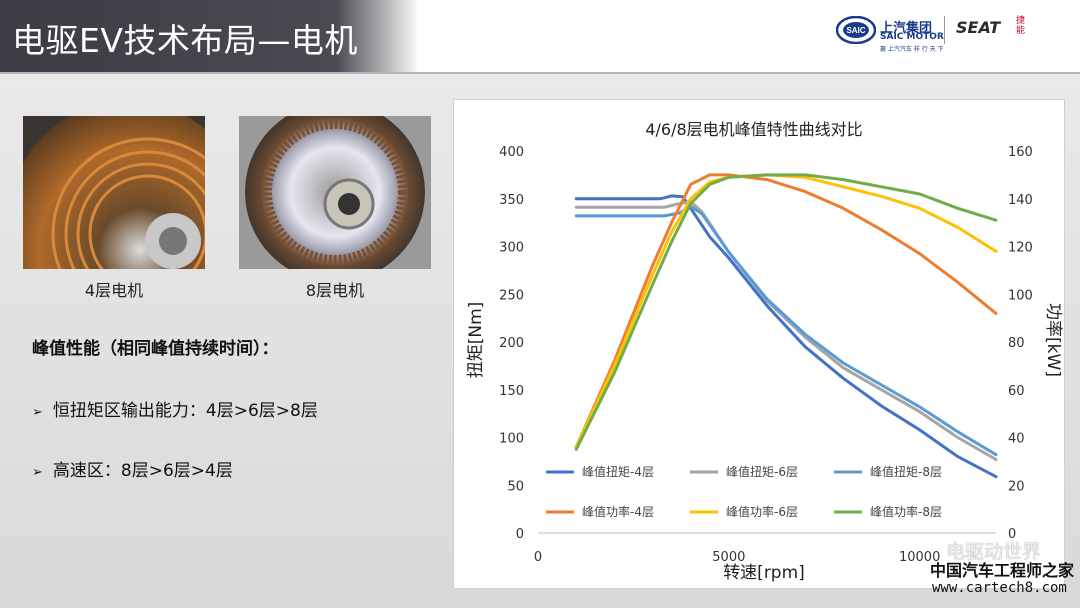 Image resolution: width=1080 pixels, height=608 pixels. What do you see at coordinates (753, 129) in the screenshot?
I see `chart-title: 4/6/8层电机峰值特性曲线对比` at bounding box center [753, 129].